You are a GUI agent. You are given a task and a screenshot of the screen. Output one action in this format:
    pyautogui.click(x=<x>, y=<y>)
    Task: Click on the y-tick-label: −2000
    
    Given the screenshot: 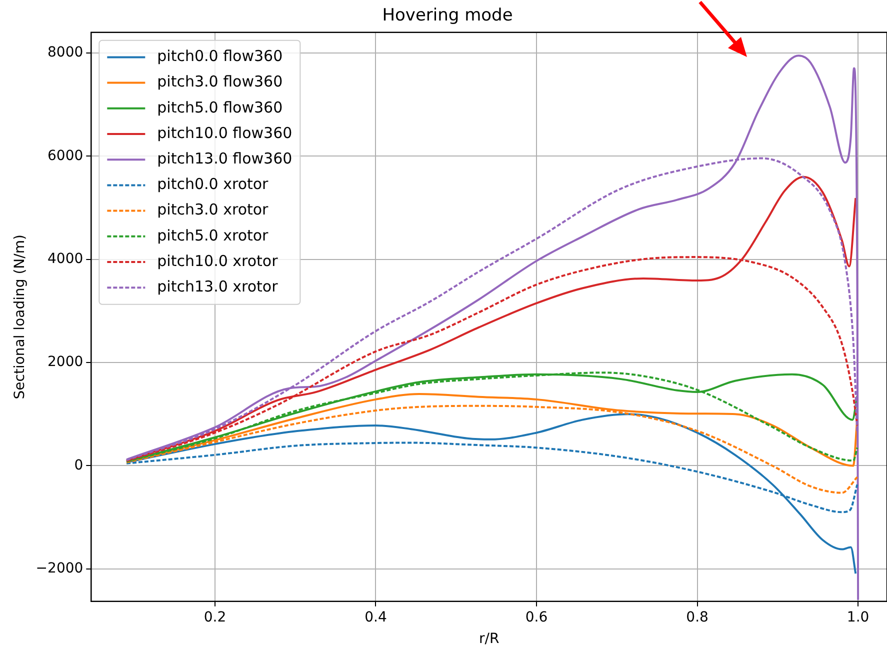 What is the action you would take?
    pyautogui.click(x=60, y=568)
    